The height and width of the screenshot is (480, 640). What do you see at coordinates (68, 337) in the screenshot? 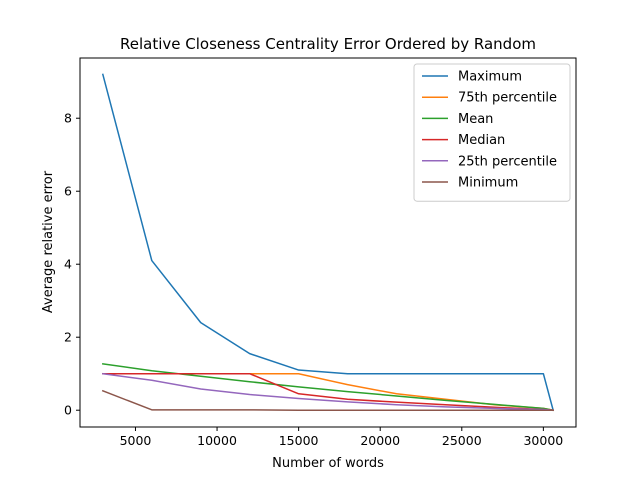
I see `y-tick-label: 2` at bounding box center [68, 337].